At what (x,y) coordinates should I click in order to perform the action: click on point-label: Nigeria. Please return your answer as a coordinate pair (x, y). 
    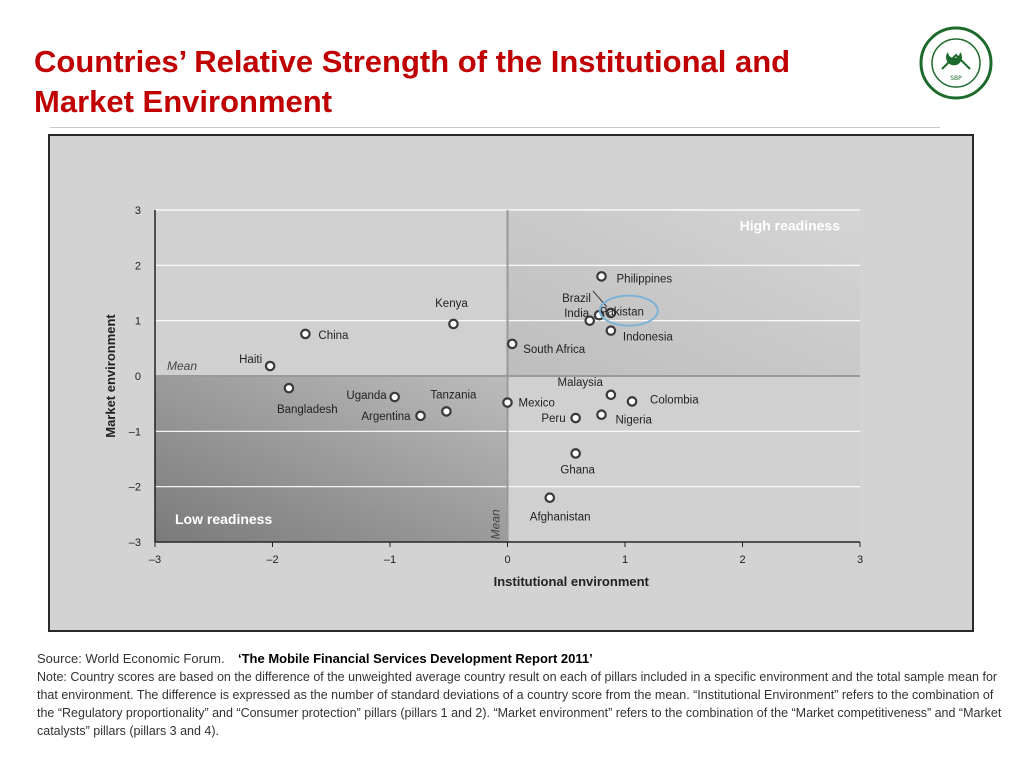
    Looking at the image, I should click on (634, 421).